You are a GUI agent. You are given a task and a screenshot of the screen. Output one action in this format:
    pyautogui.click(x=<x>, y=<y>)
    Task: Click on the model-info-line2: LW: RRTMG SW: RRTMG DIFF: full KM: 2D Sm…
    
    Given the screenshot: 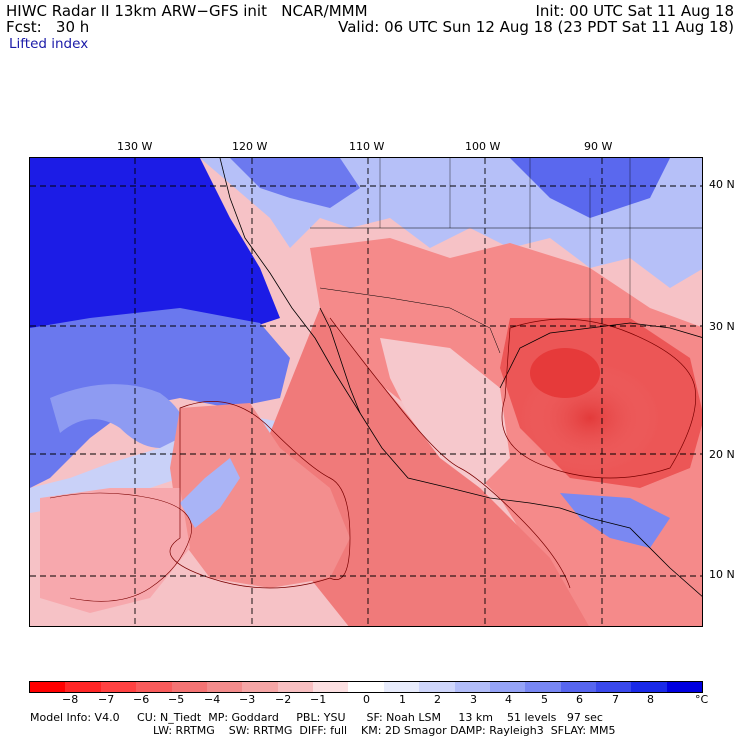 What is the action you would take?
    pyautogui.click(x=384, y=730)
    